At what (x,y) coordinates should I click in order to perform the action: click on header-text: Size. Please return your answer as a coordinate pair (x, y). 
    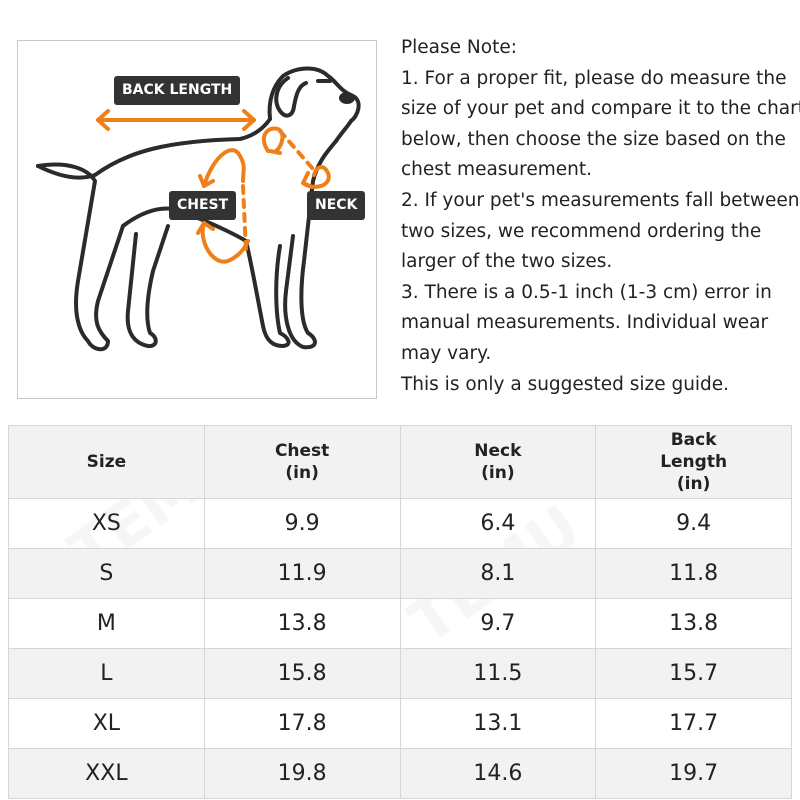
    Looking at the image, I should click on (106, 462).